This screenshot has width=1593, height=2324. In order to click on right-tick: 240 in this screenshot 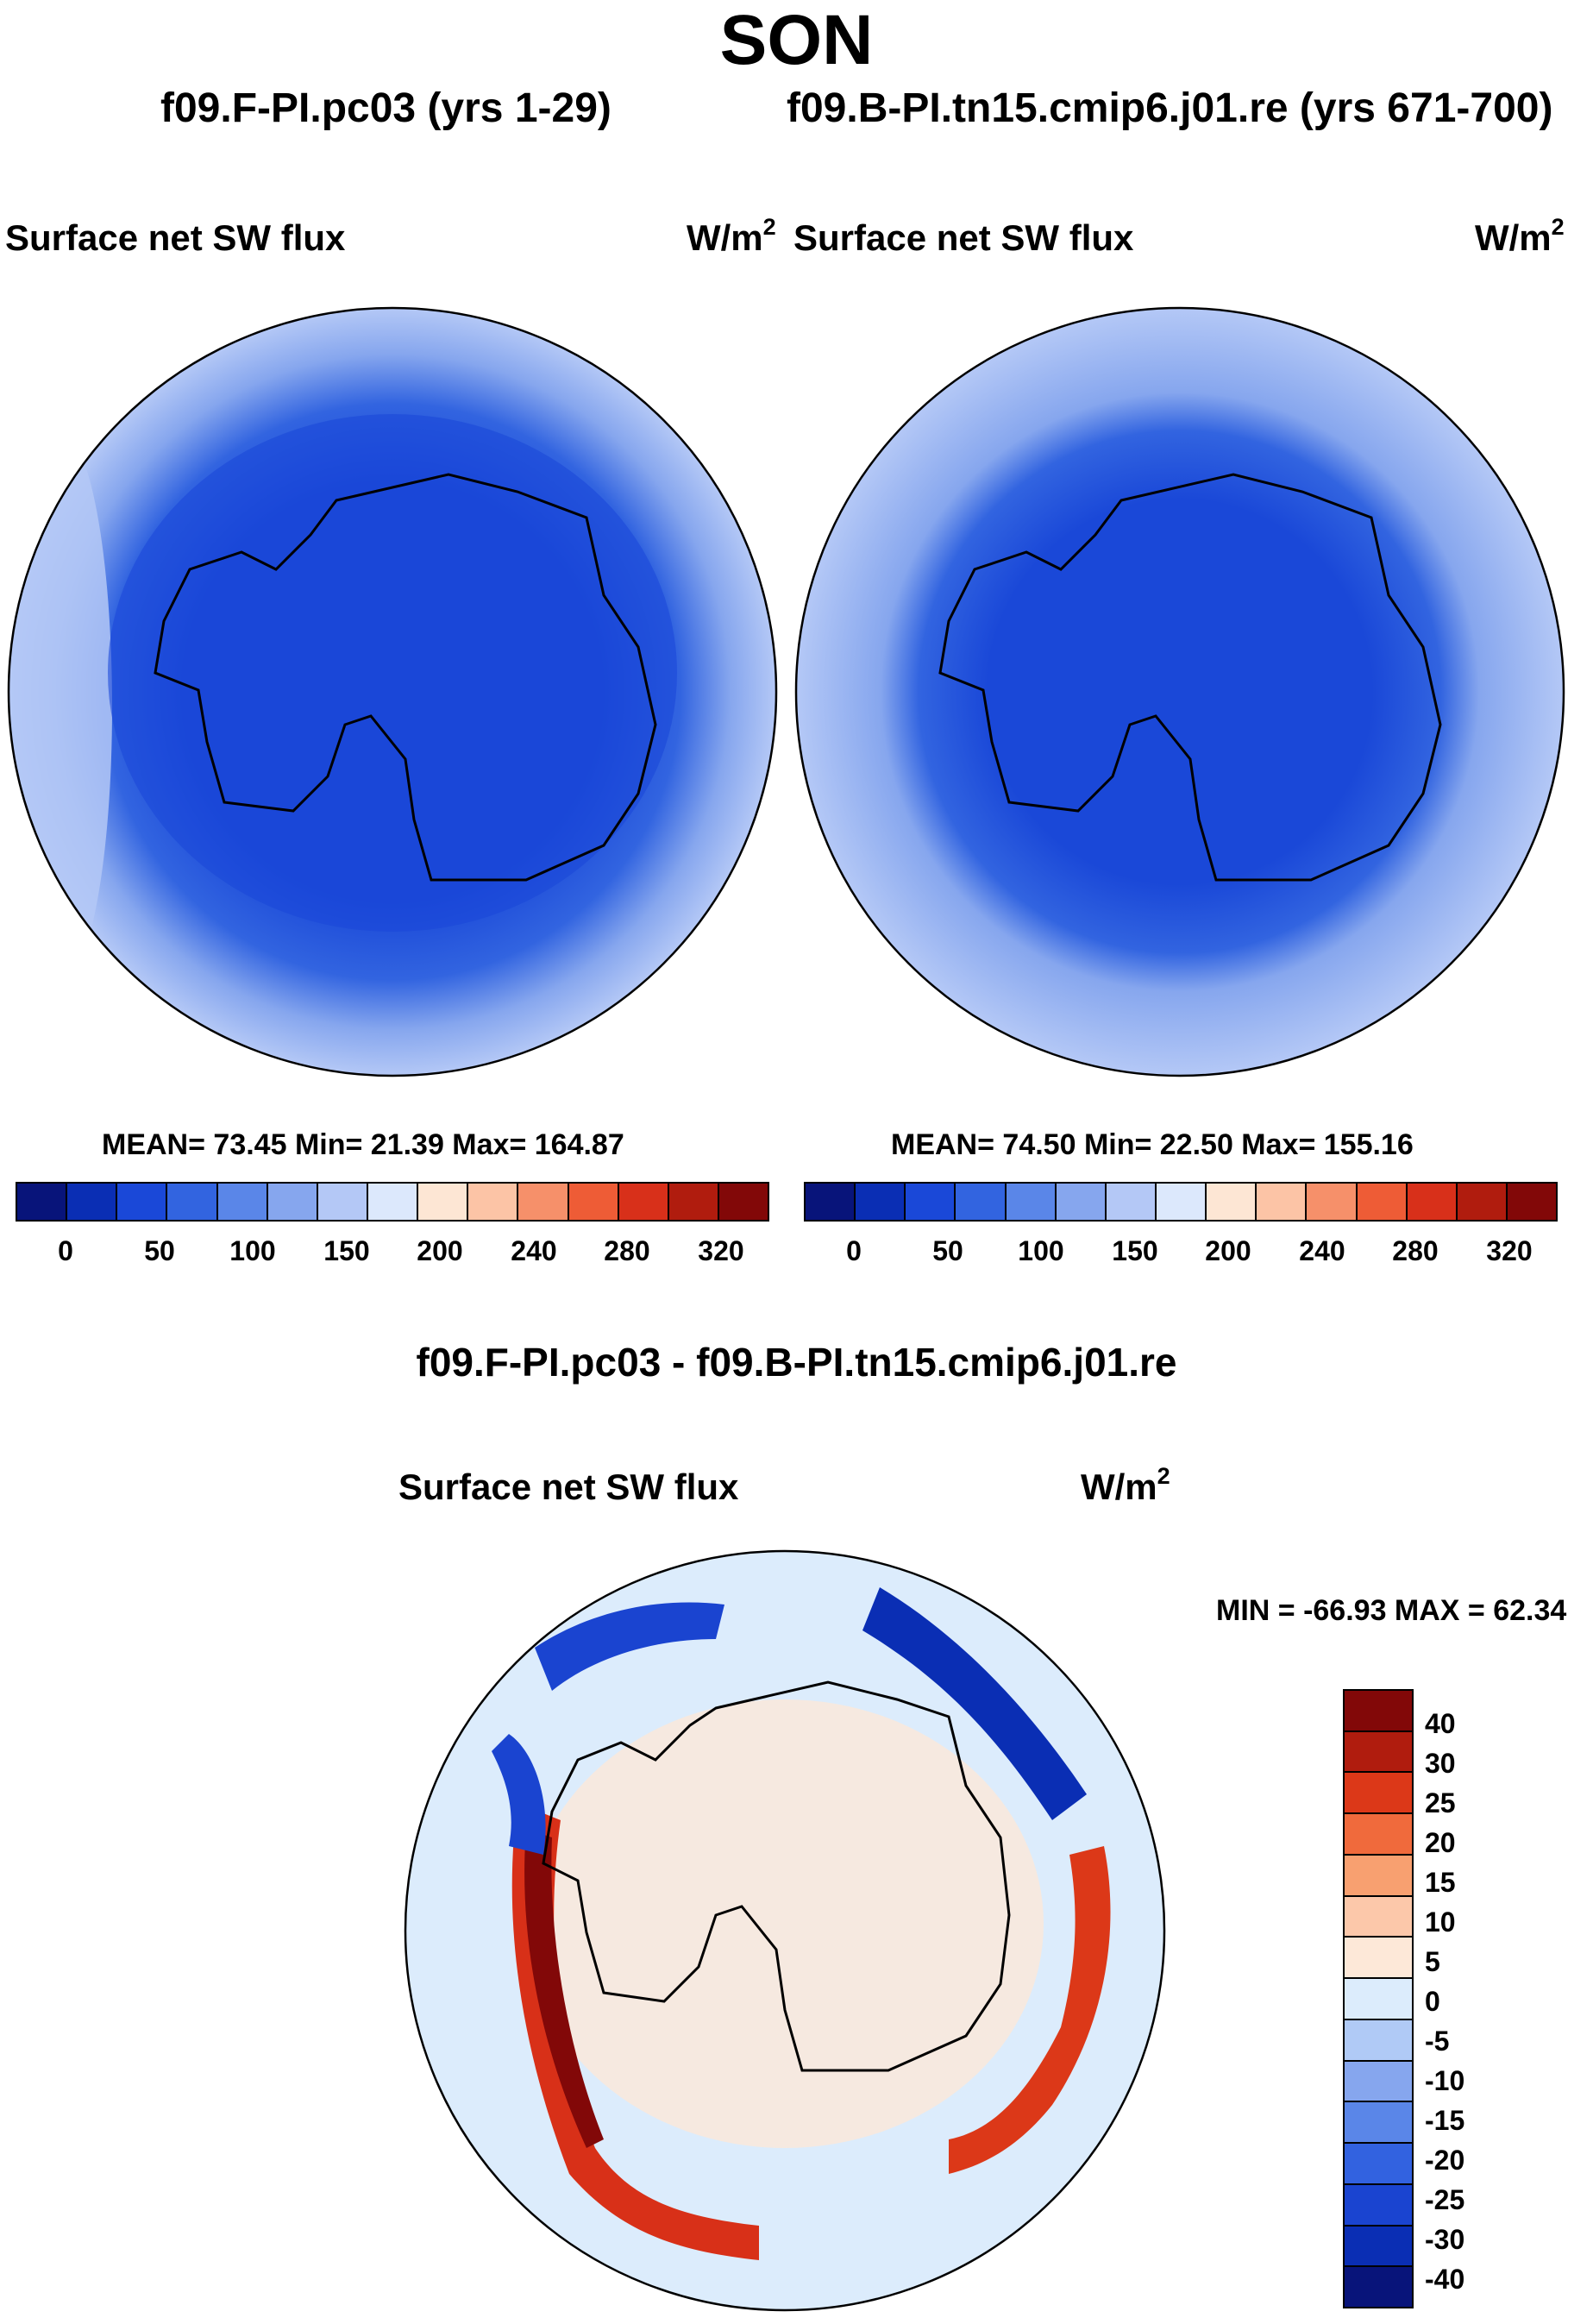, I will do `click(1322, 1251)`.